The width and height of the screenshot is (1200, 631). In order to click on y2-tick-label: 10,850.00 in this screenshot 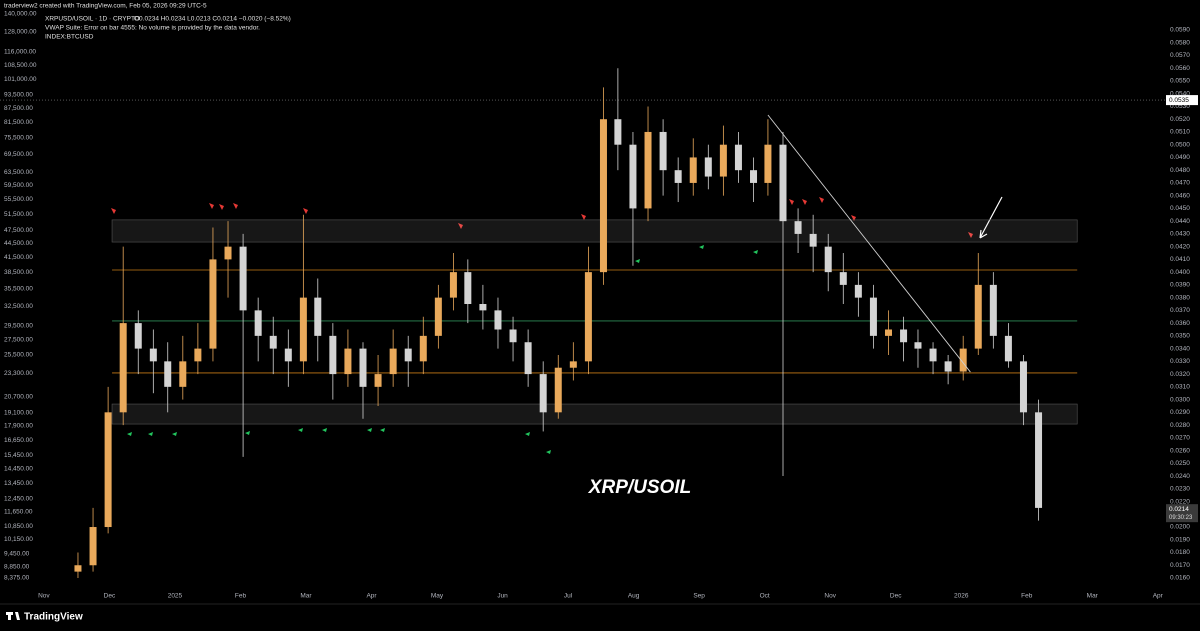, I will do `click(18, 526)`.